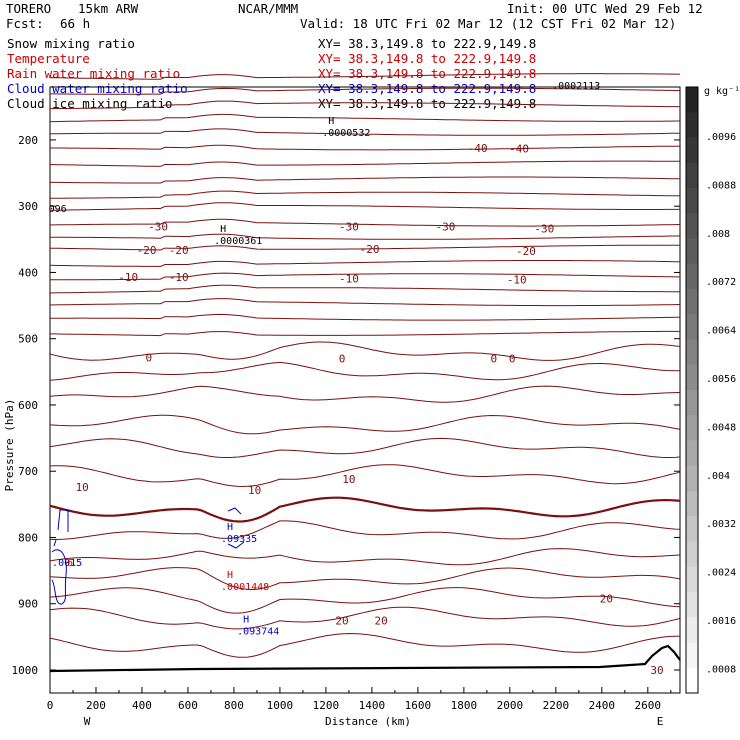 This screenshot has height=740, width=740. What do you see at coordinates (605, 8) in the screenshot?
I see `init-time: Init: 00 UTC Wed 29 Feb 12` at bounding box center [605, 8].